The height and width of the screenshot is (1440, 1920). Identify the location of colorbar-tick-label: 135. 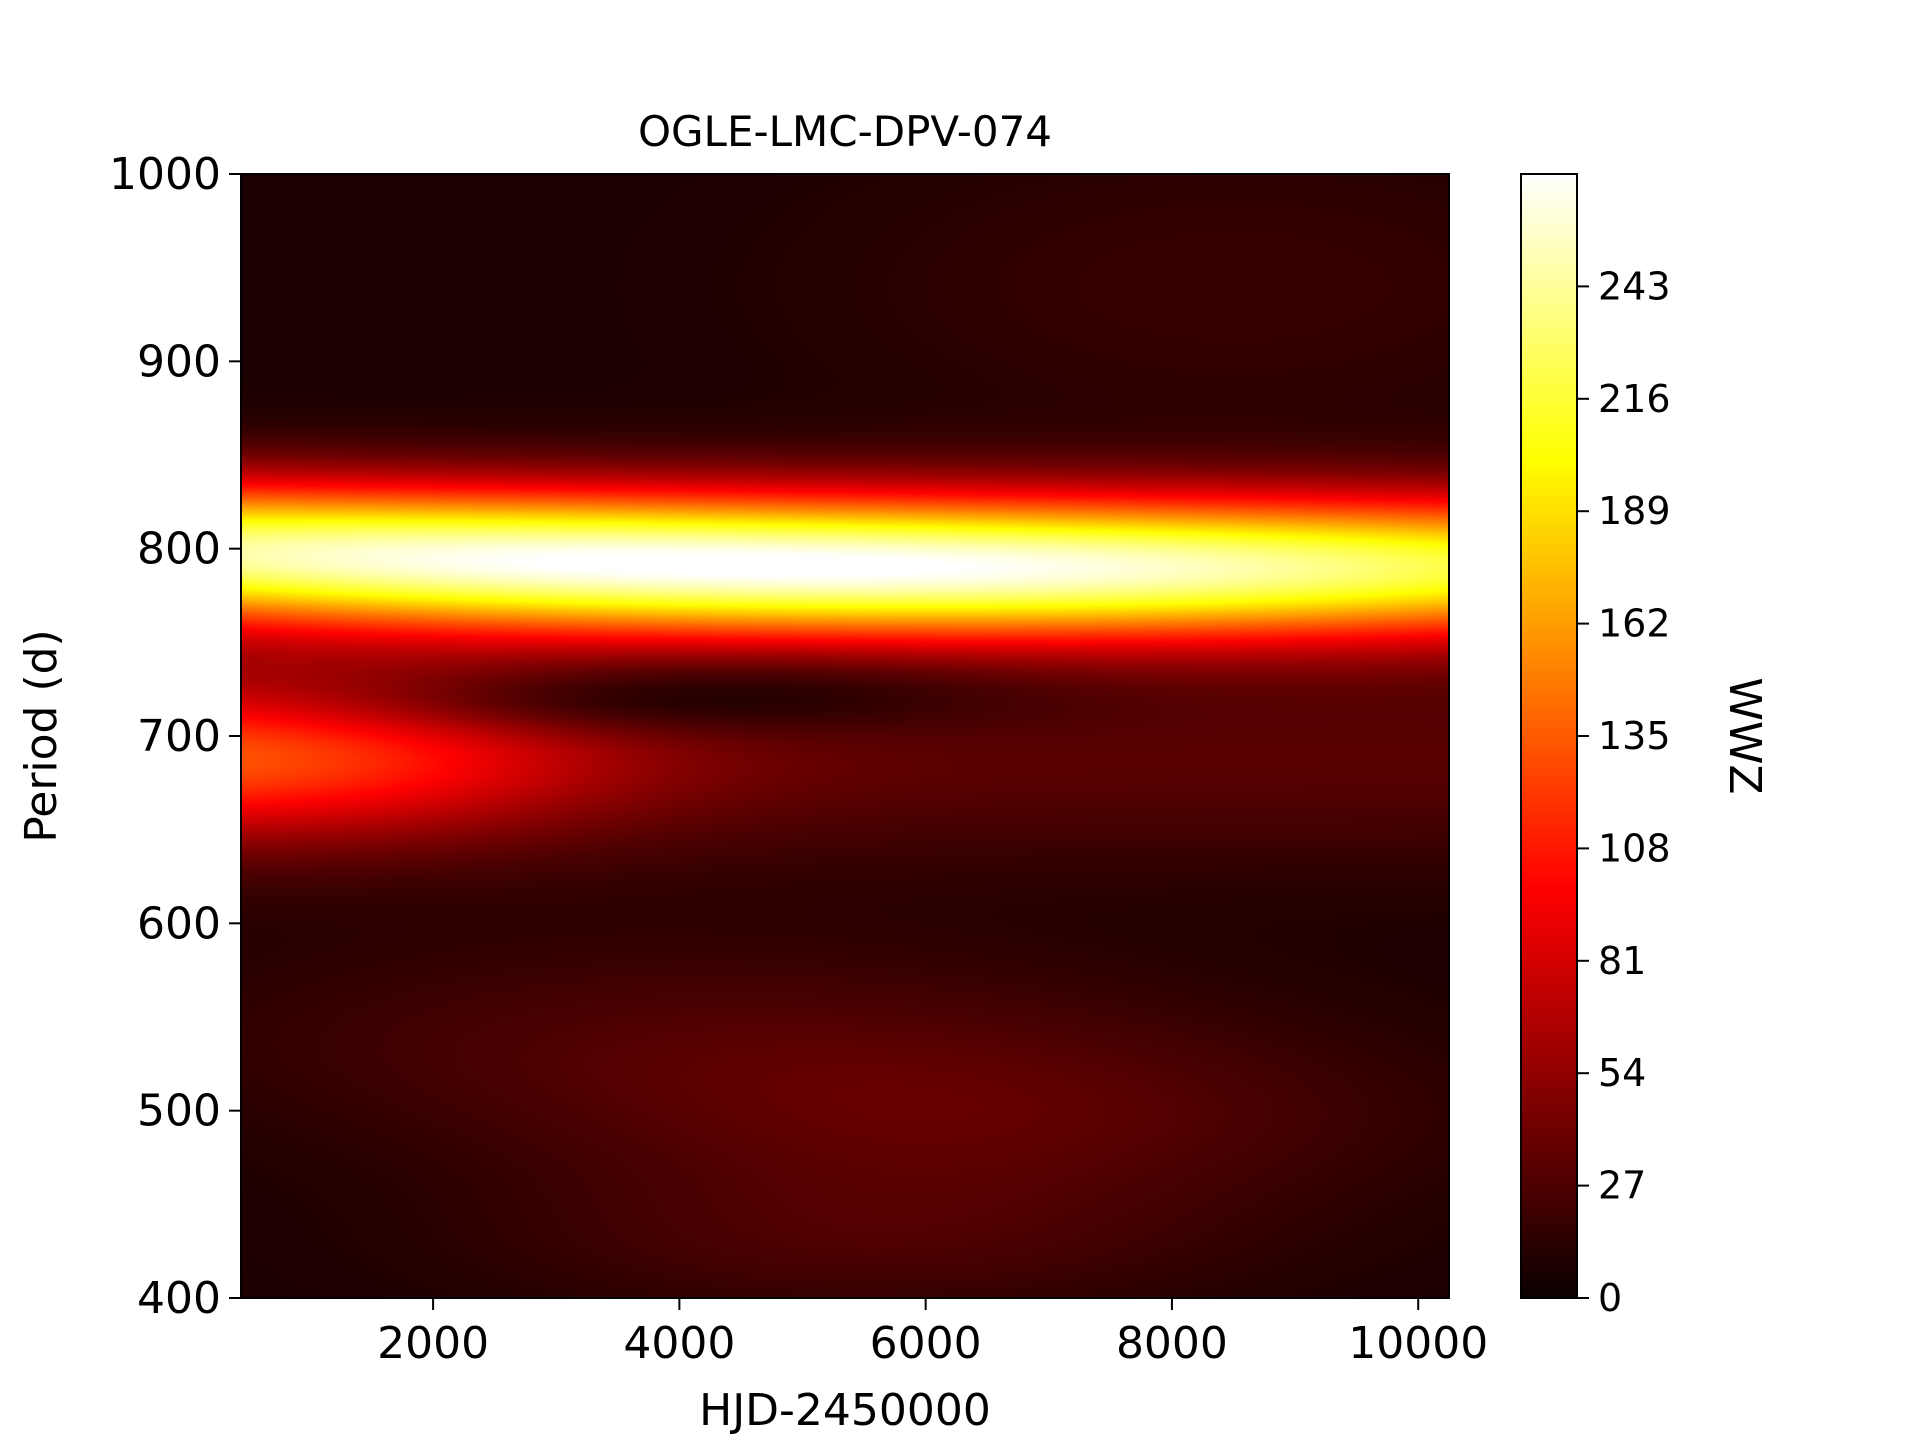
(1634, 736).